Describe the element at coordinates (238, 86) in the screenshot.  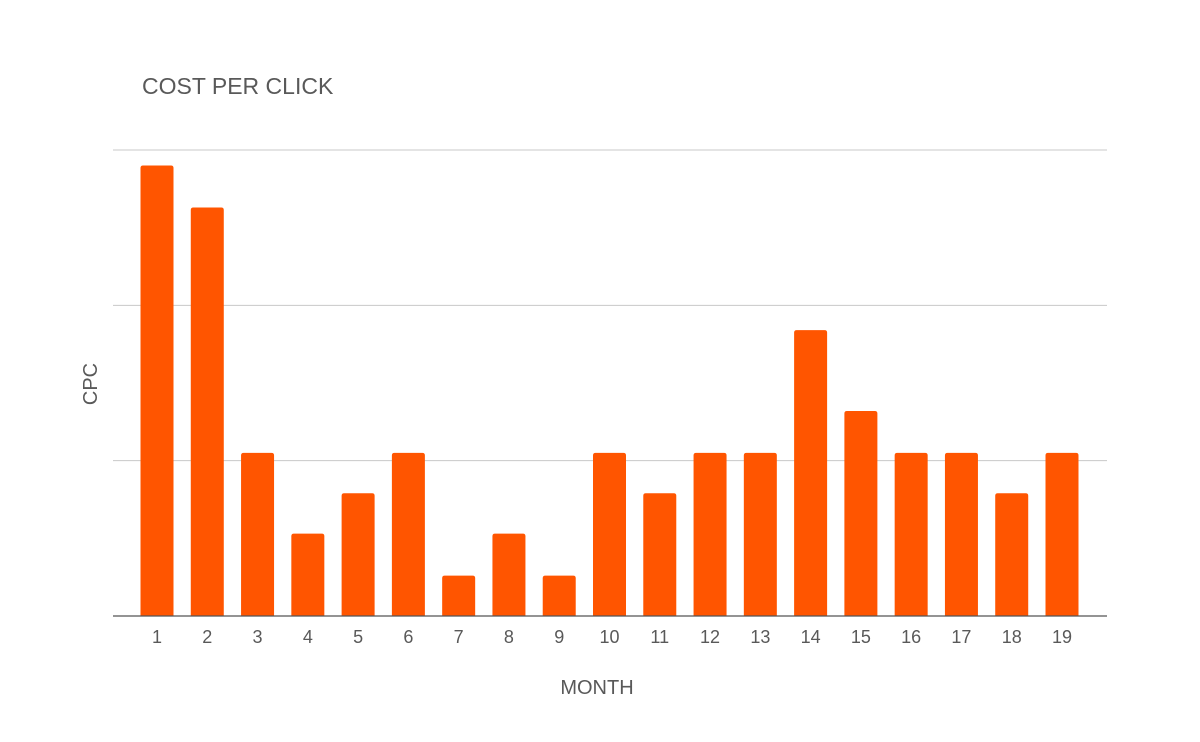
I see `chart-title: COST PER CLICK` at that location.